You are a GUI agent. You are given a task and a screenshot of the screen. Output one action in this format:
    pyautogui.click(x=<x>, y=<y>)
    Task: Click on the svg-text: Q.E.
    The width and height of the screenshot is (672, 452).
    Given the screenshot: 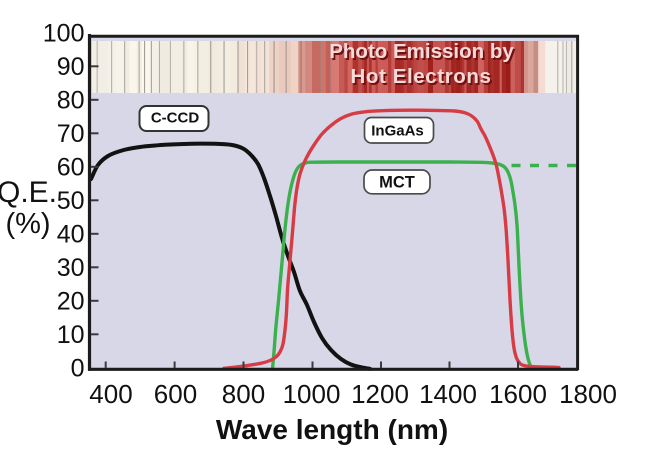 What is the action you would take?
    pyautogui.click(x=28, y=192)
    